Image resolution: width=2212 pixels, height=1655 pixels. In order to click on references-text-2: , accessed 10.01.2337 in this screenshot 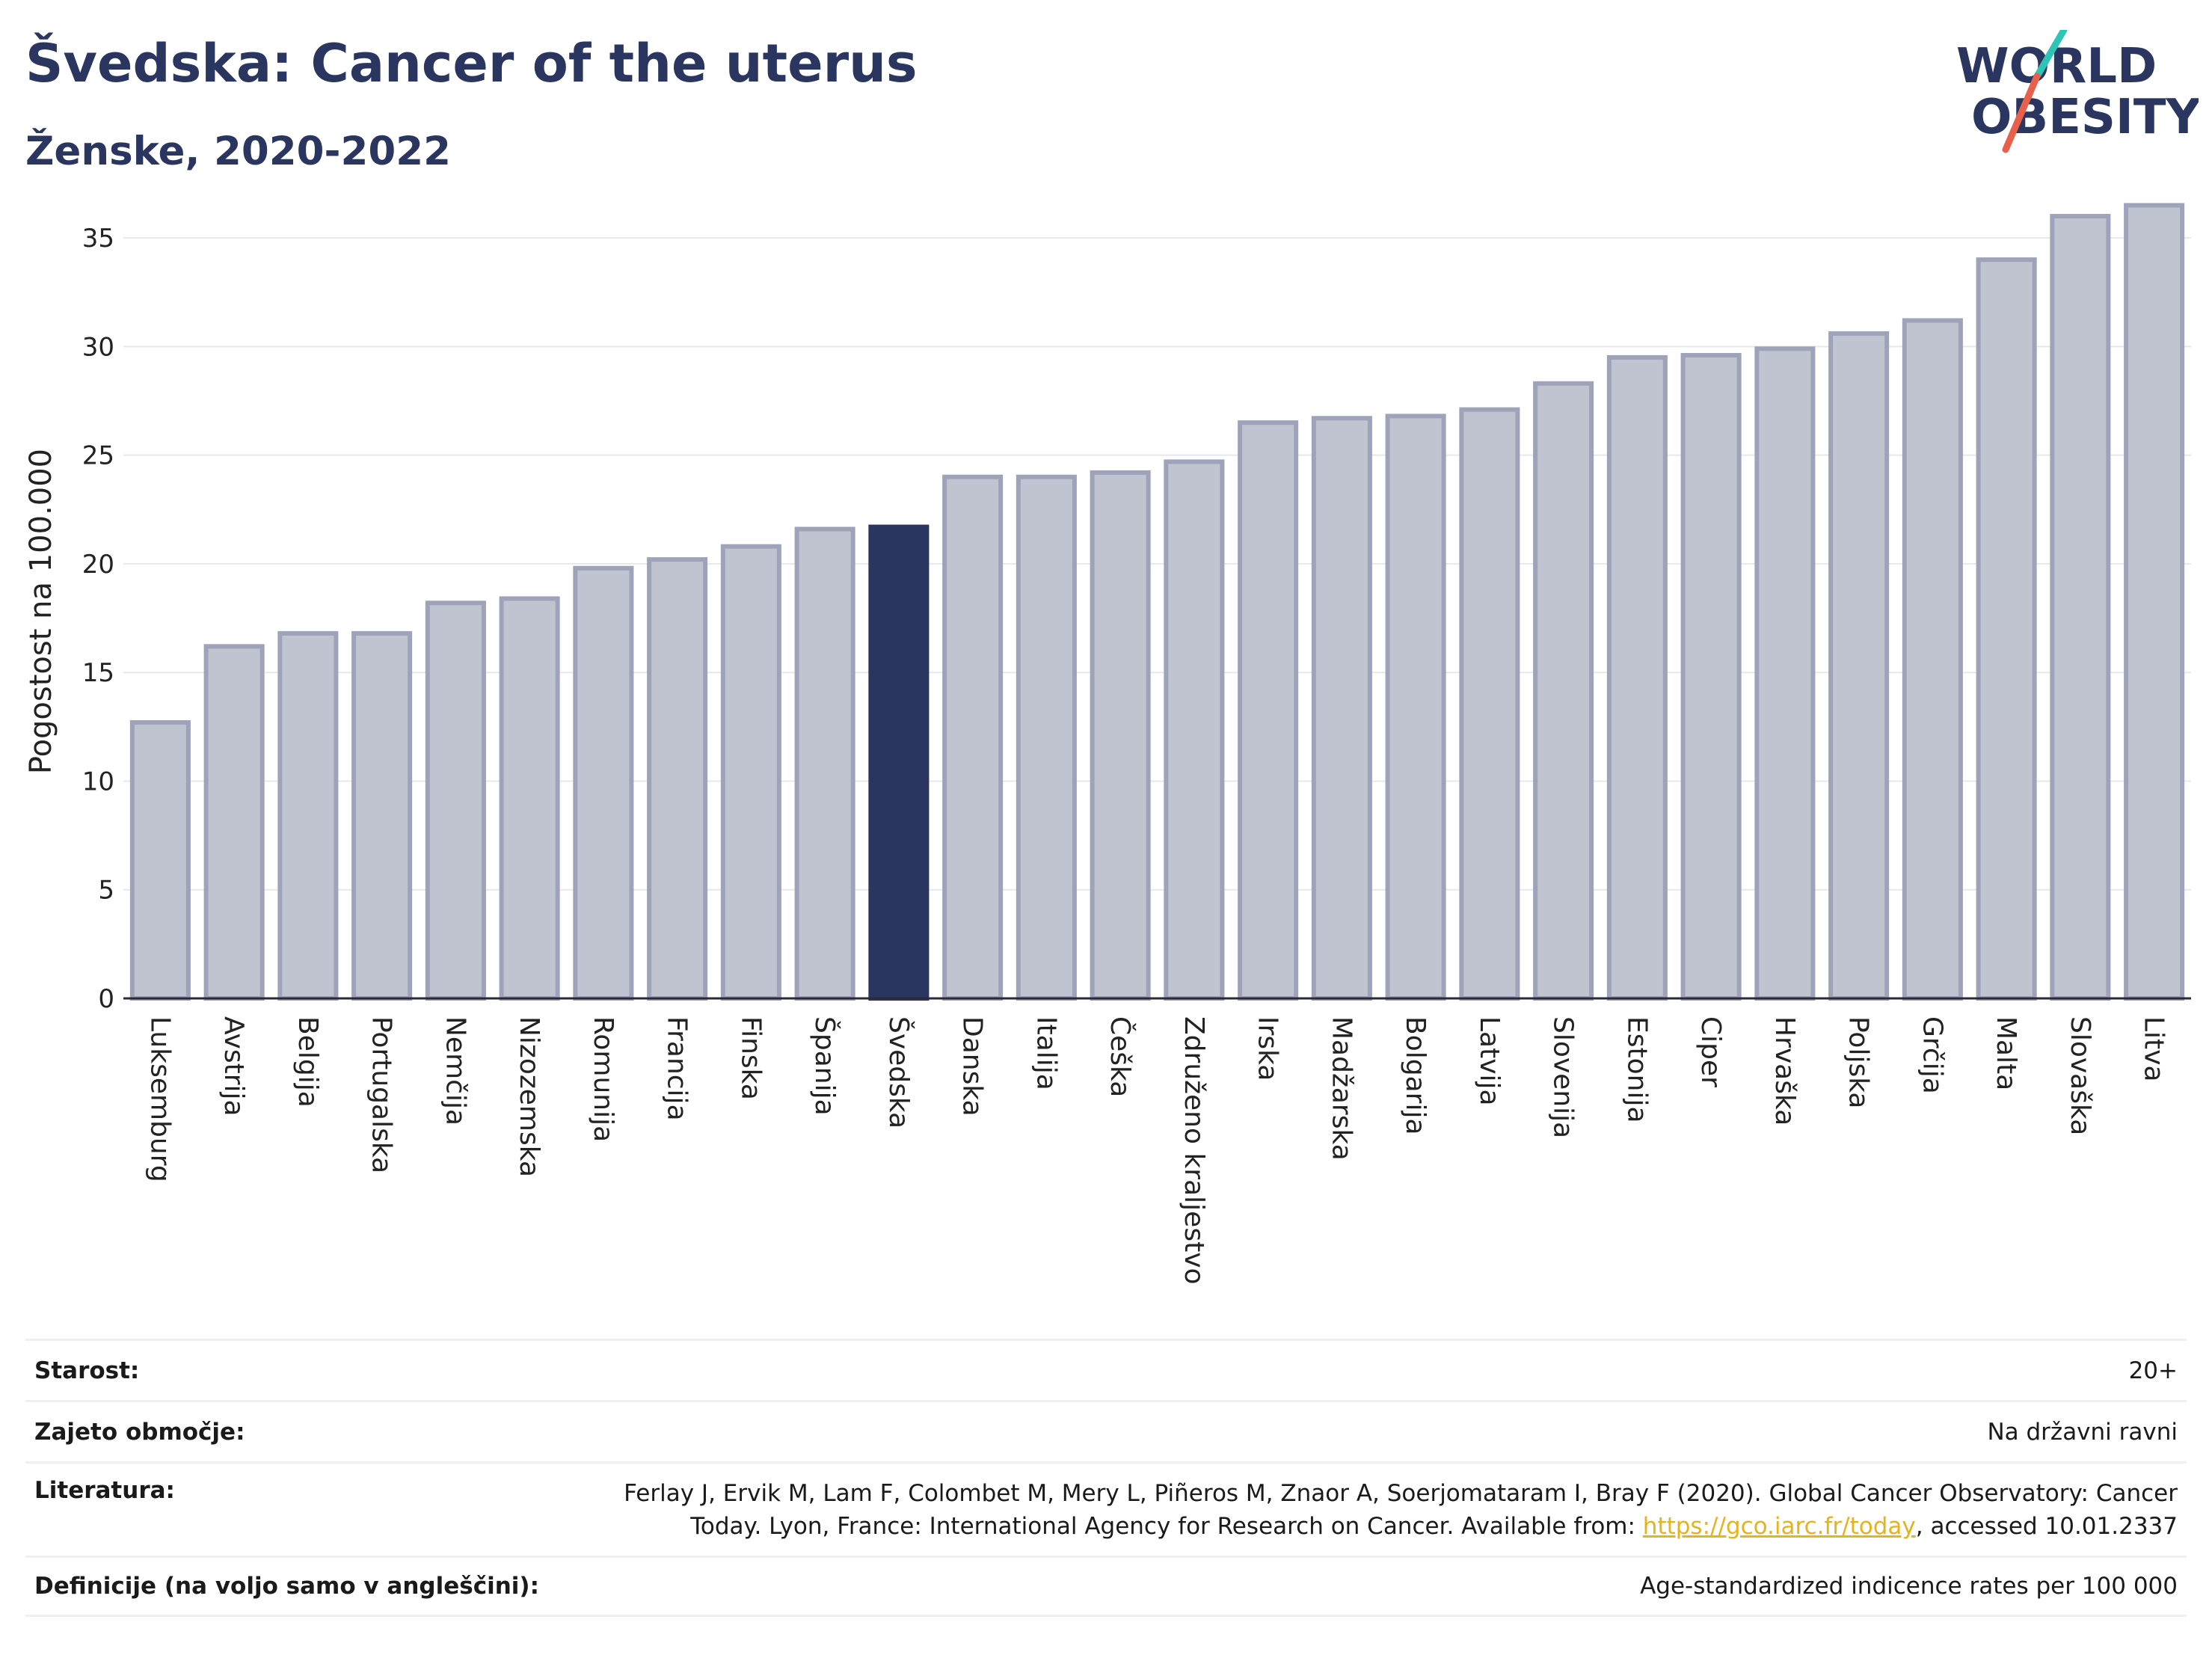, I will do `click(2046, 1526)`.